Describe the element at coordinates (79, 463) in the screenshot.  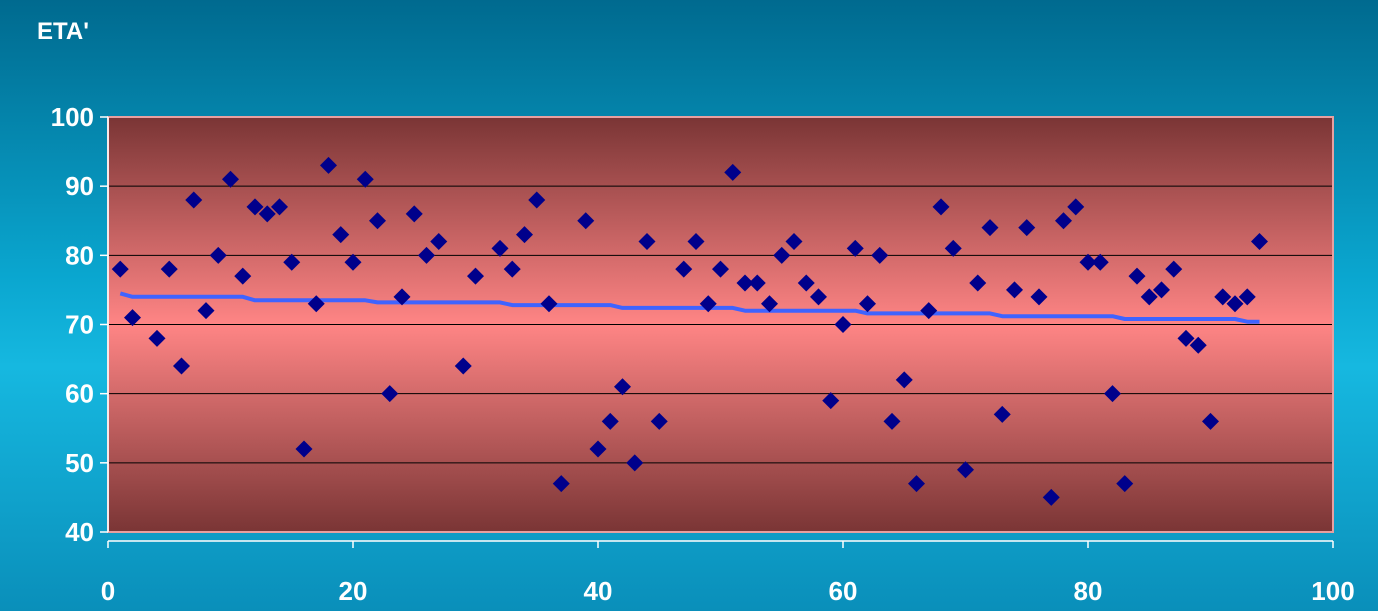
I see `y-tick-label: 50` at that location.